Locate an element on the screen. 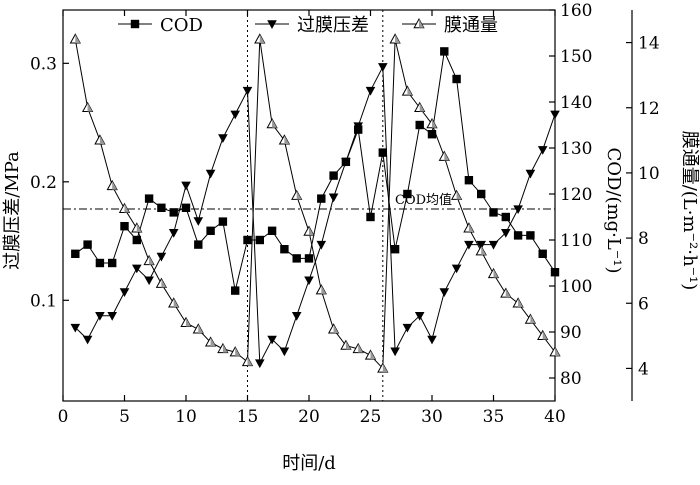  x-axis-label: 时间/d is located at coordinates (309, 463).